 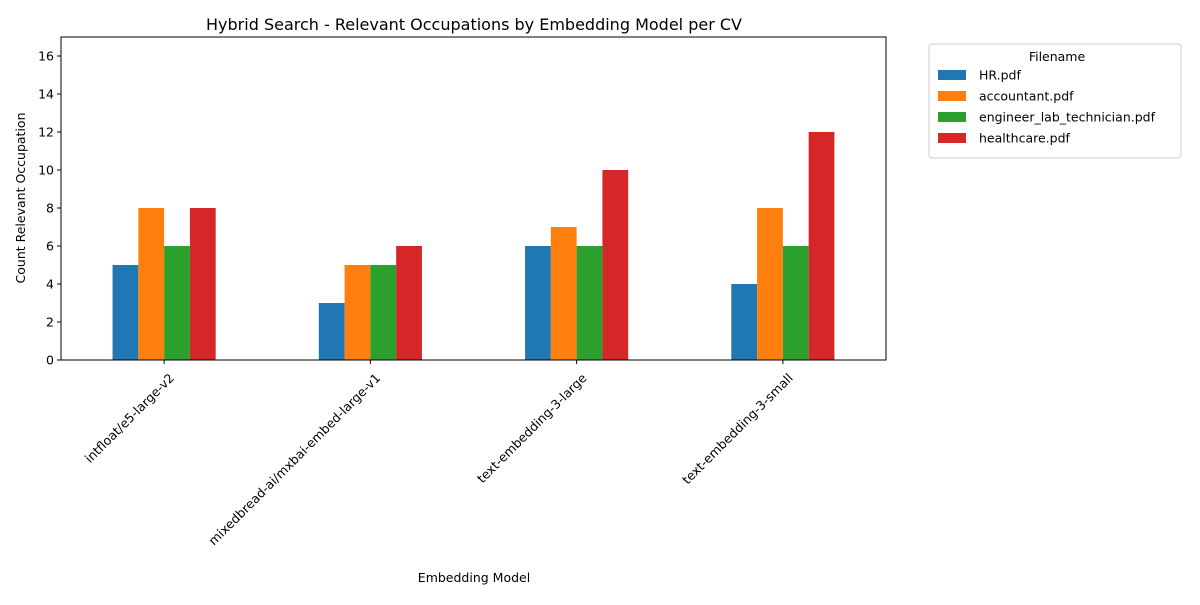 I want to click on x-axis-label: Embedding Model, so click(x=474, y=577).